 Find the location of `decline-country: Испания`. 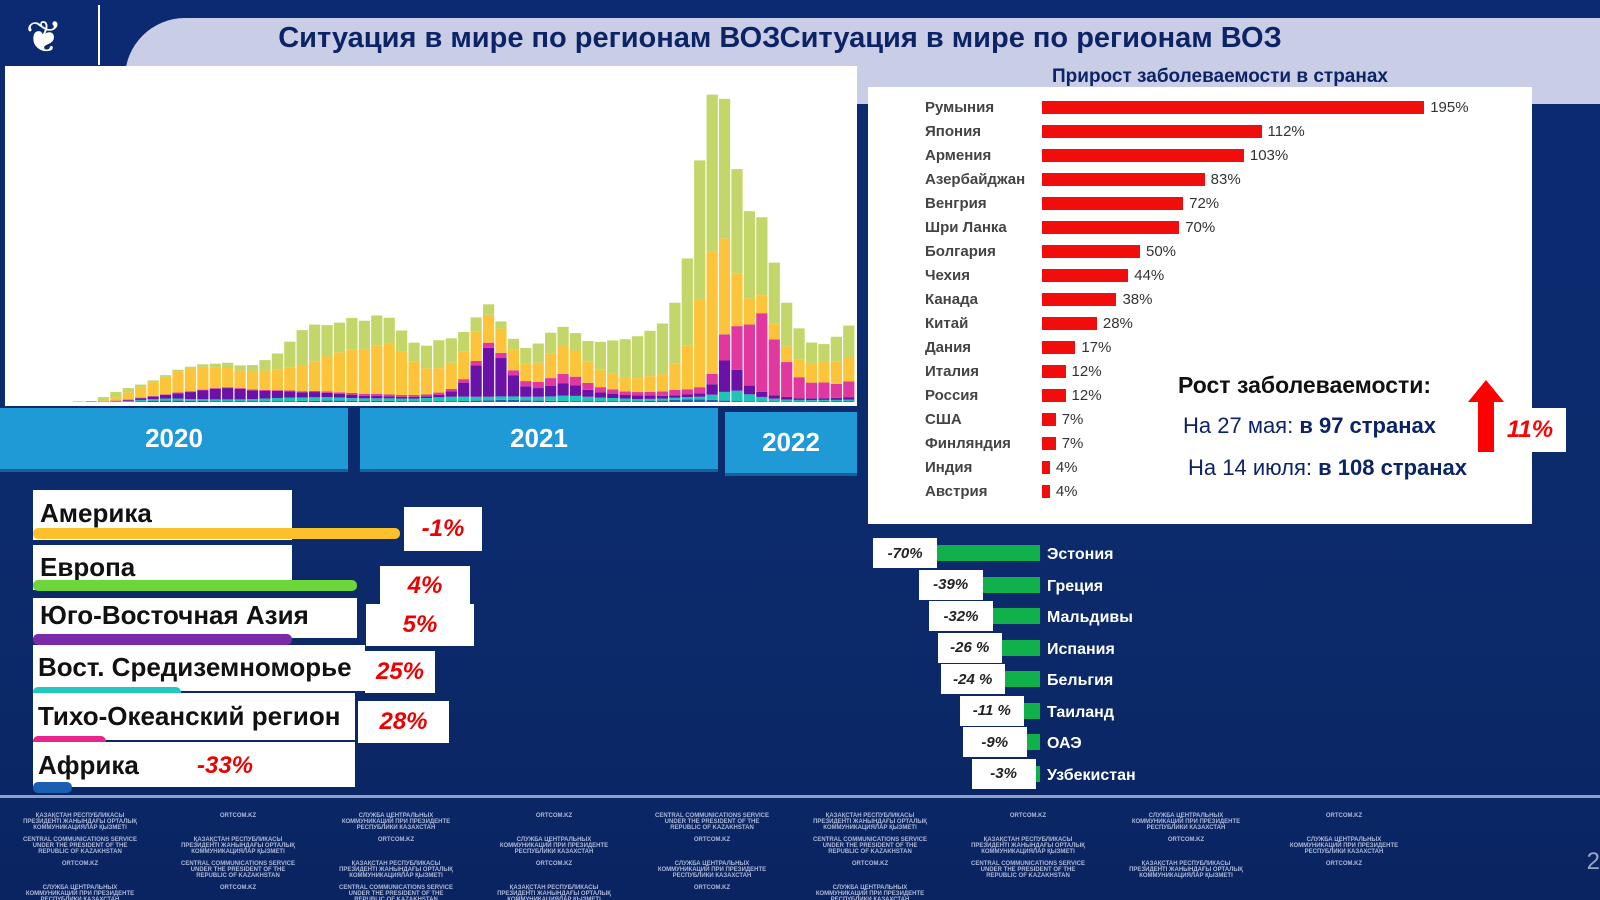

decline-country: Испания is located at coordinates (1081, 649).